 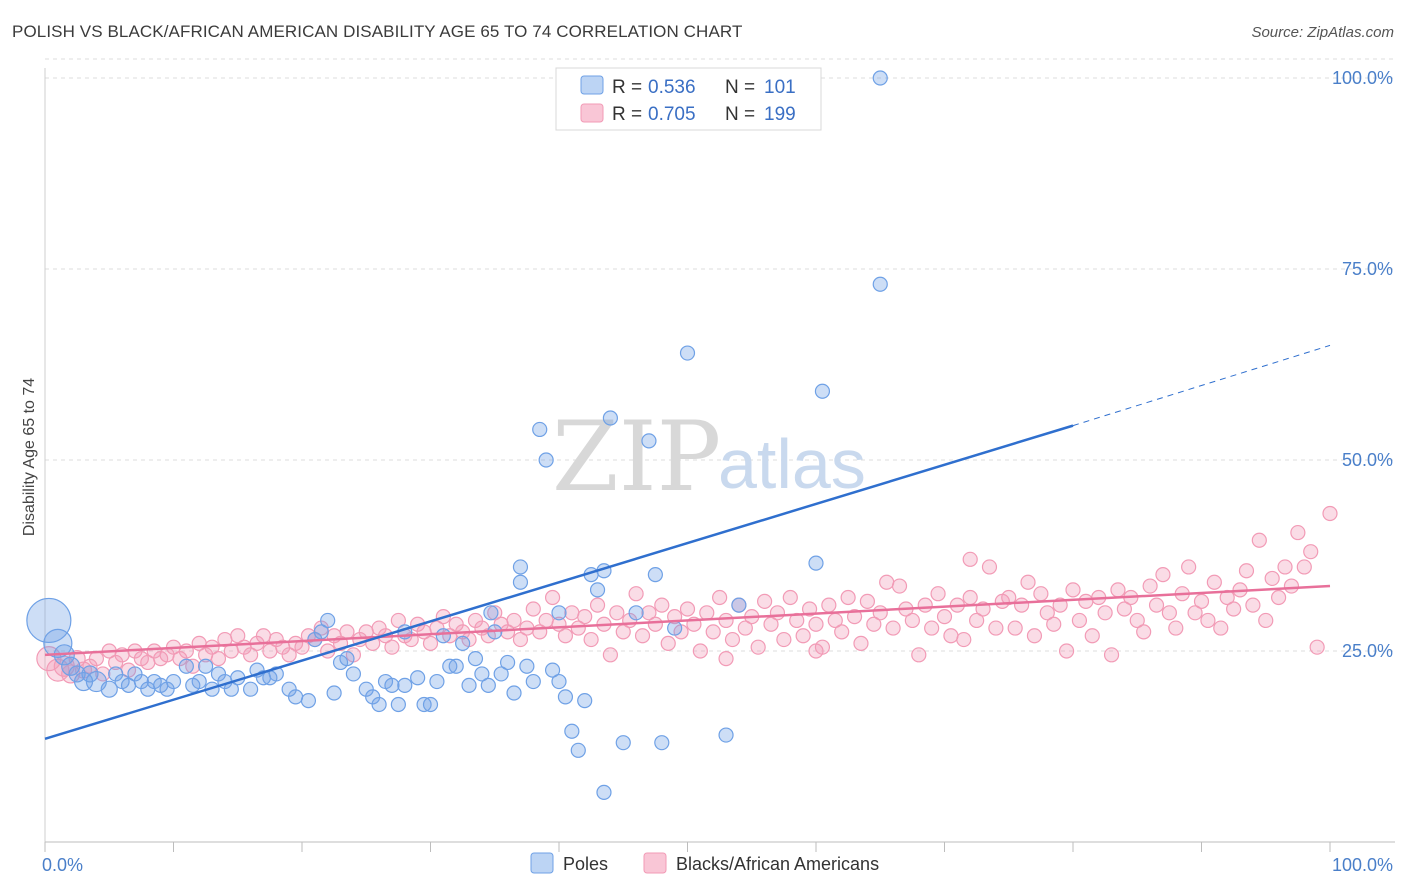 What do you see at coordinates (780, 114) in the screenshot?
I see `legend-n-value-blacks: 199` at bounding box center [780, 114].